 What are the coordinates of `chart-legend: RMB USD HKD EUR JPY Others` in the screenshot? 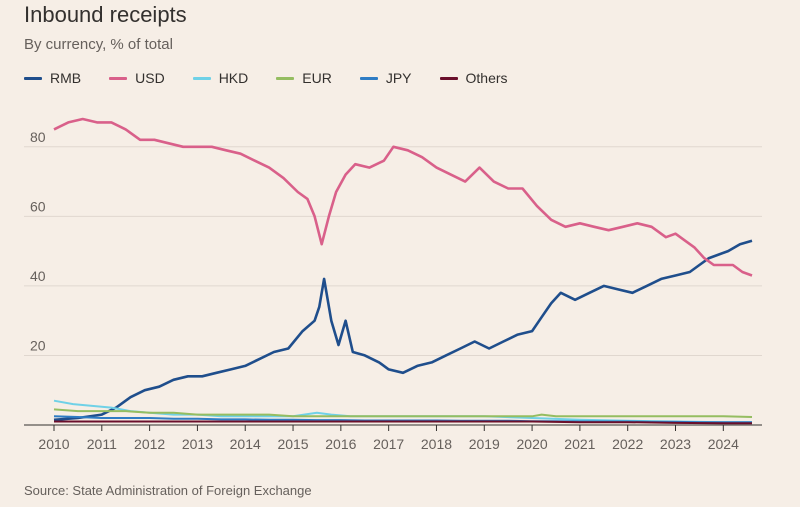 It's located at (280, 78).